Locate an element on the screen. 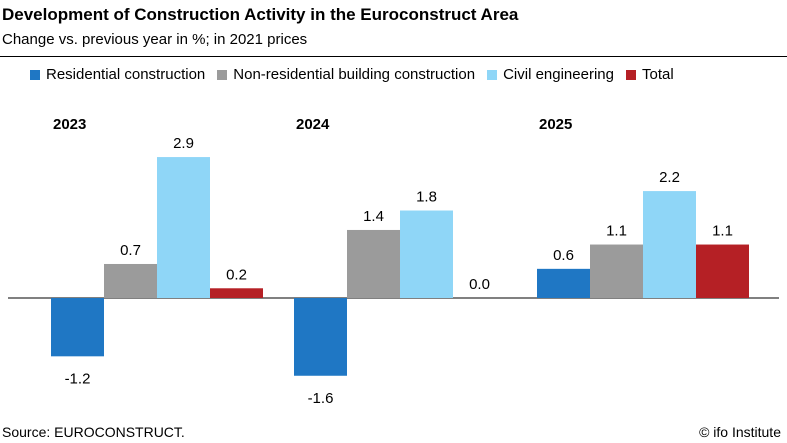 This screenshot has width=787, height=443. bar-civil-engineering-2023 is located at coordinates (183, 227).